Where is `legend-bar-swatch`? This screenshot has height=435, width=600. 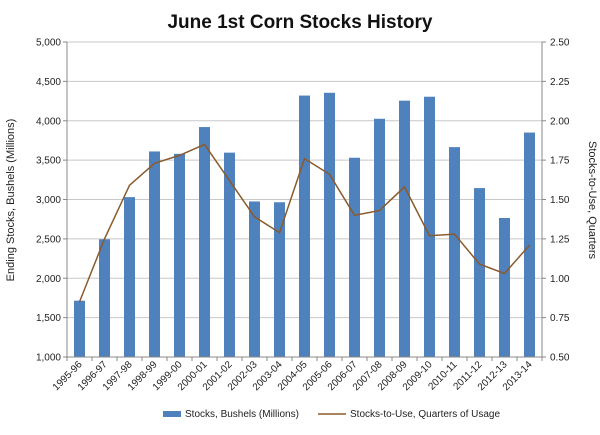
legend-bar-swatch is located at coordinates (172, 414).